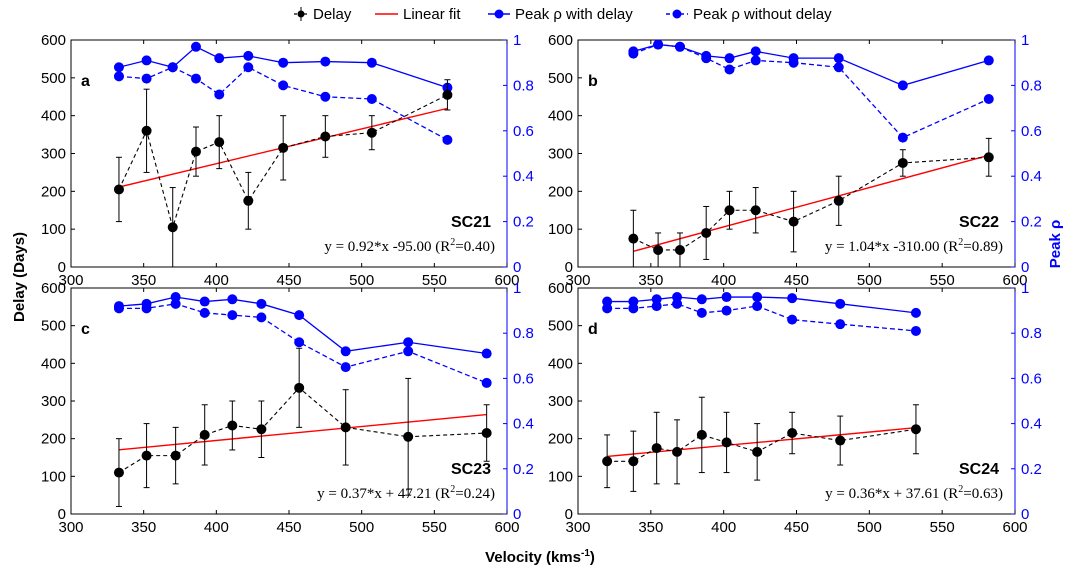 Image resolution: width=1075 pixels, height=571 pixels. I want to click on series-peak-with-delay, so click(811, 65).